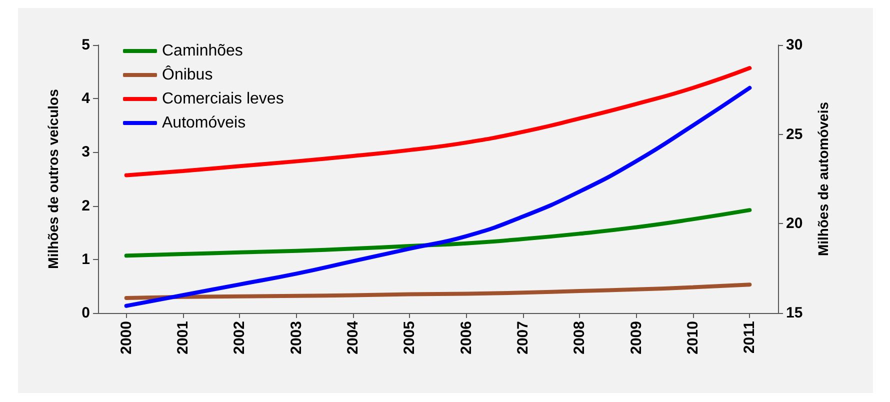  What do you see at coordinates (794, 313) in the screenshot?
I see `y2-tick-label: 15` at bounding box center [794, 313].